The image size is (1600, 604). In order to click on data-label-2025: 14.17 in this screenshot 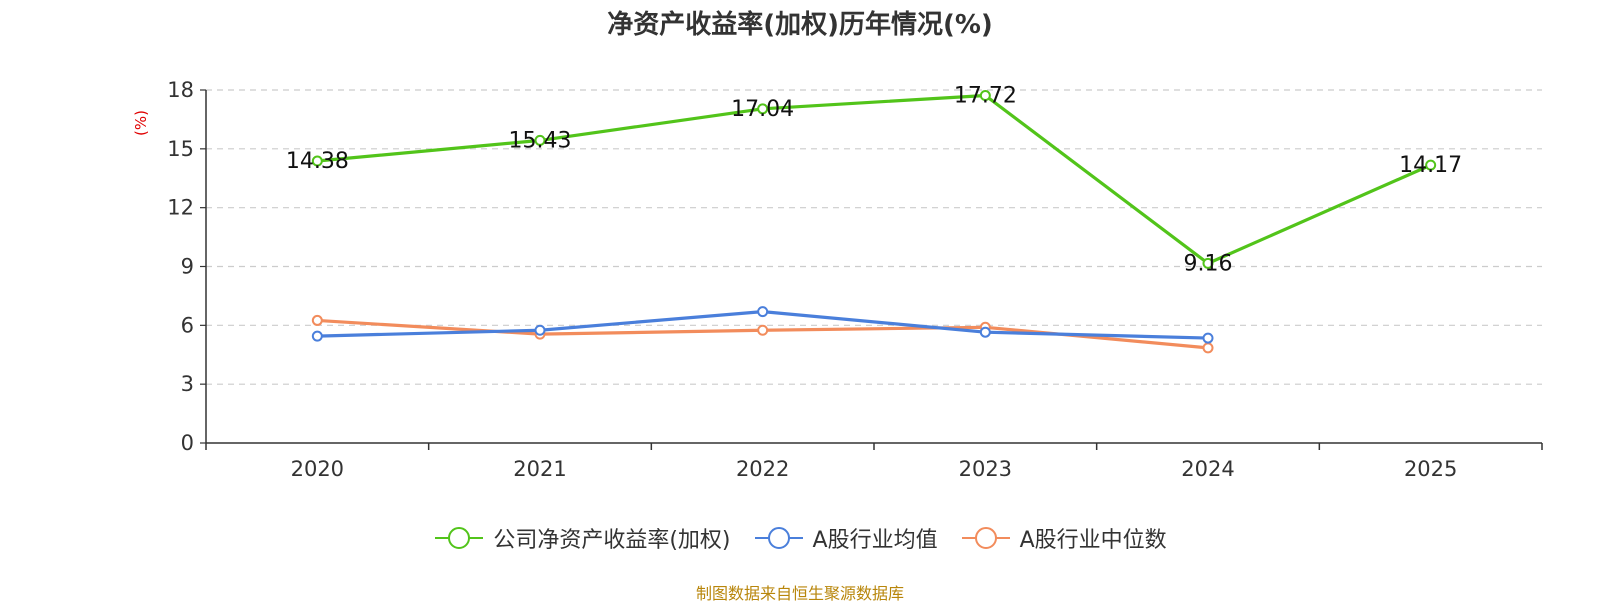, I will do `click(1430, 165)`.